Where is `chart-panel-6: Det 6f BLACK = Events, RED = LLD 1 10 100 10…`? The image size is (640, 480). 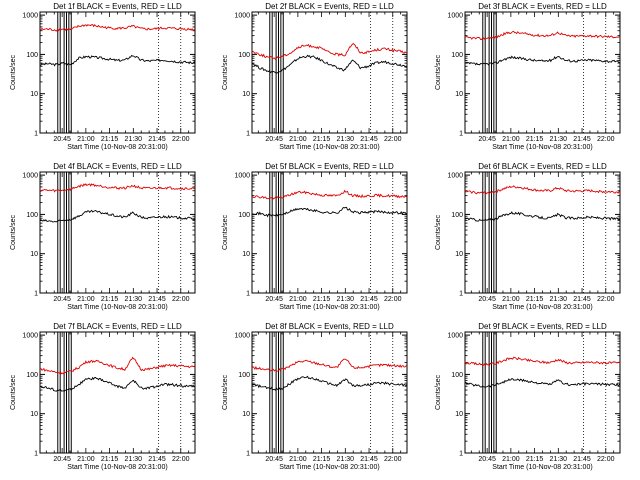
chart-panel-6: Det 6f BLACK = Events, RED = LLD 1 10 100 10… is located at coordinates (528, 236).